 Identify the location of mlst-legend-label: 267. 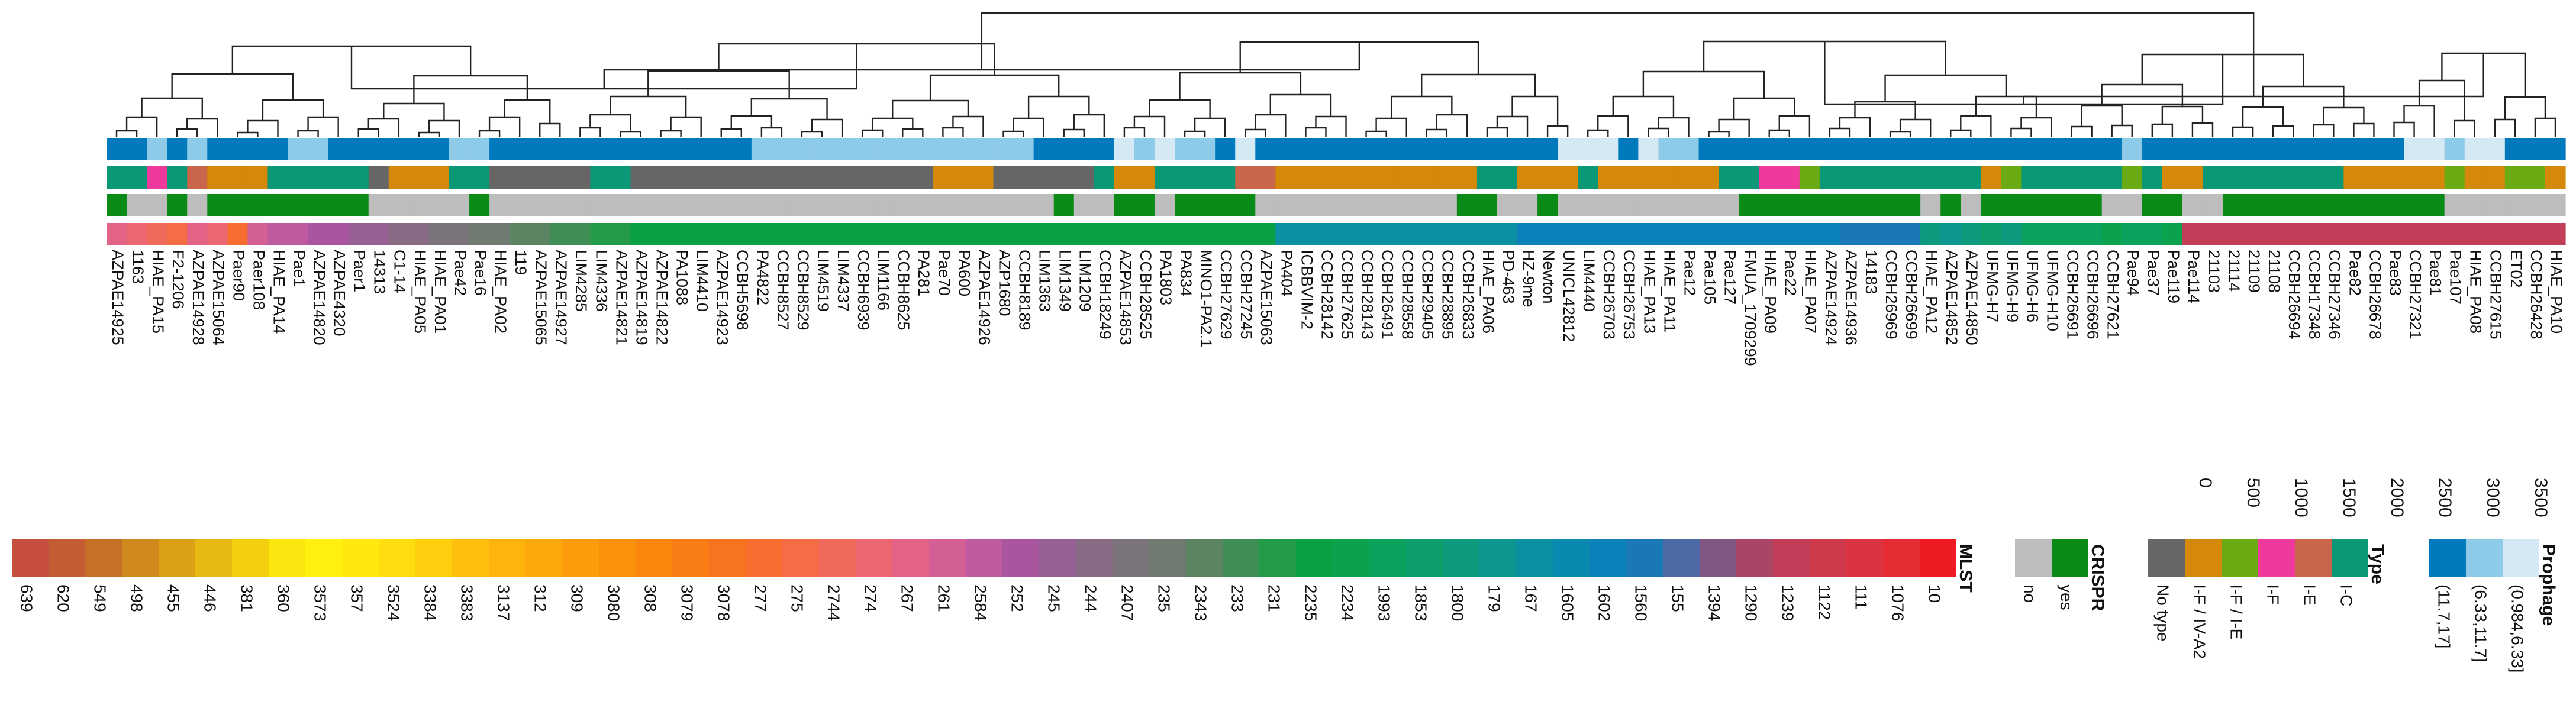
(907, 598).